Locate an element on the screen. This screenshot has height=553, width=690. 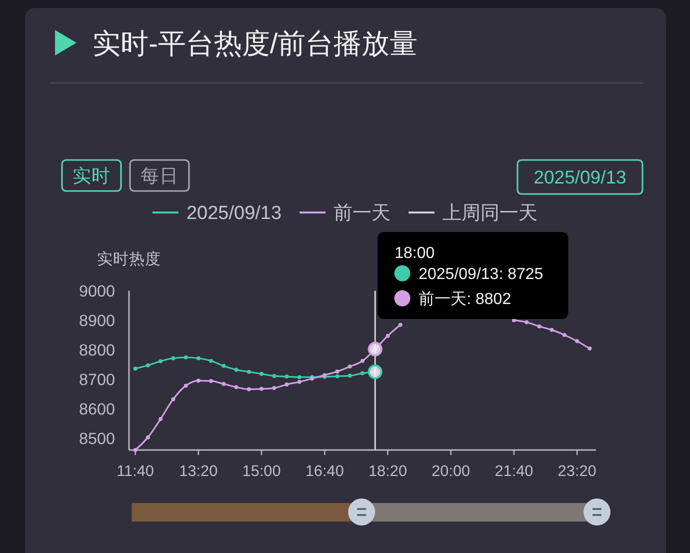
x-tick-label: 15:00 is located at coordinates (261, 471).